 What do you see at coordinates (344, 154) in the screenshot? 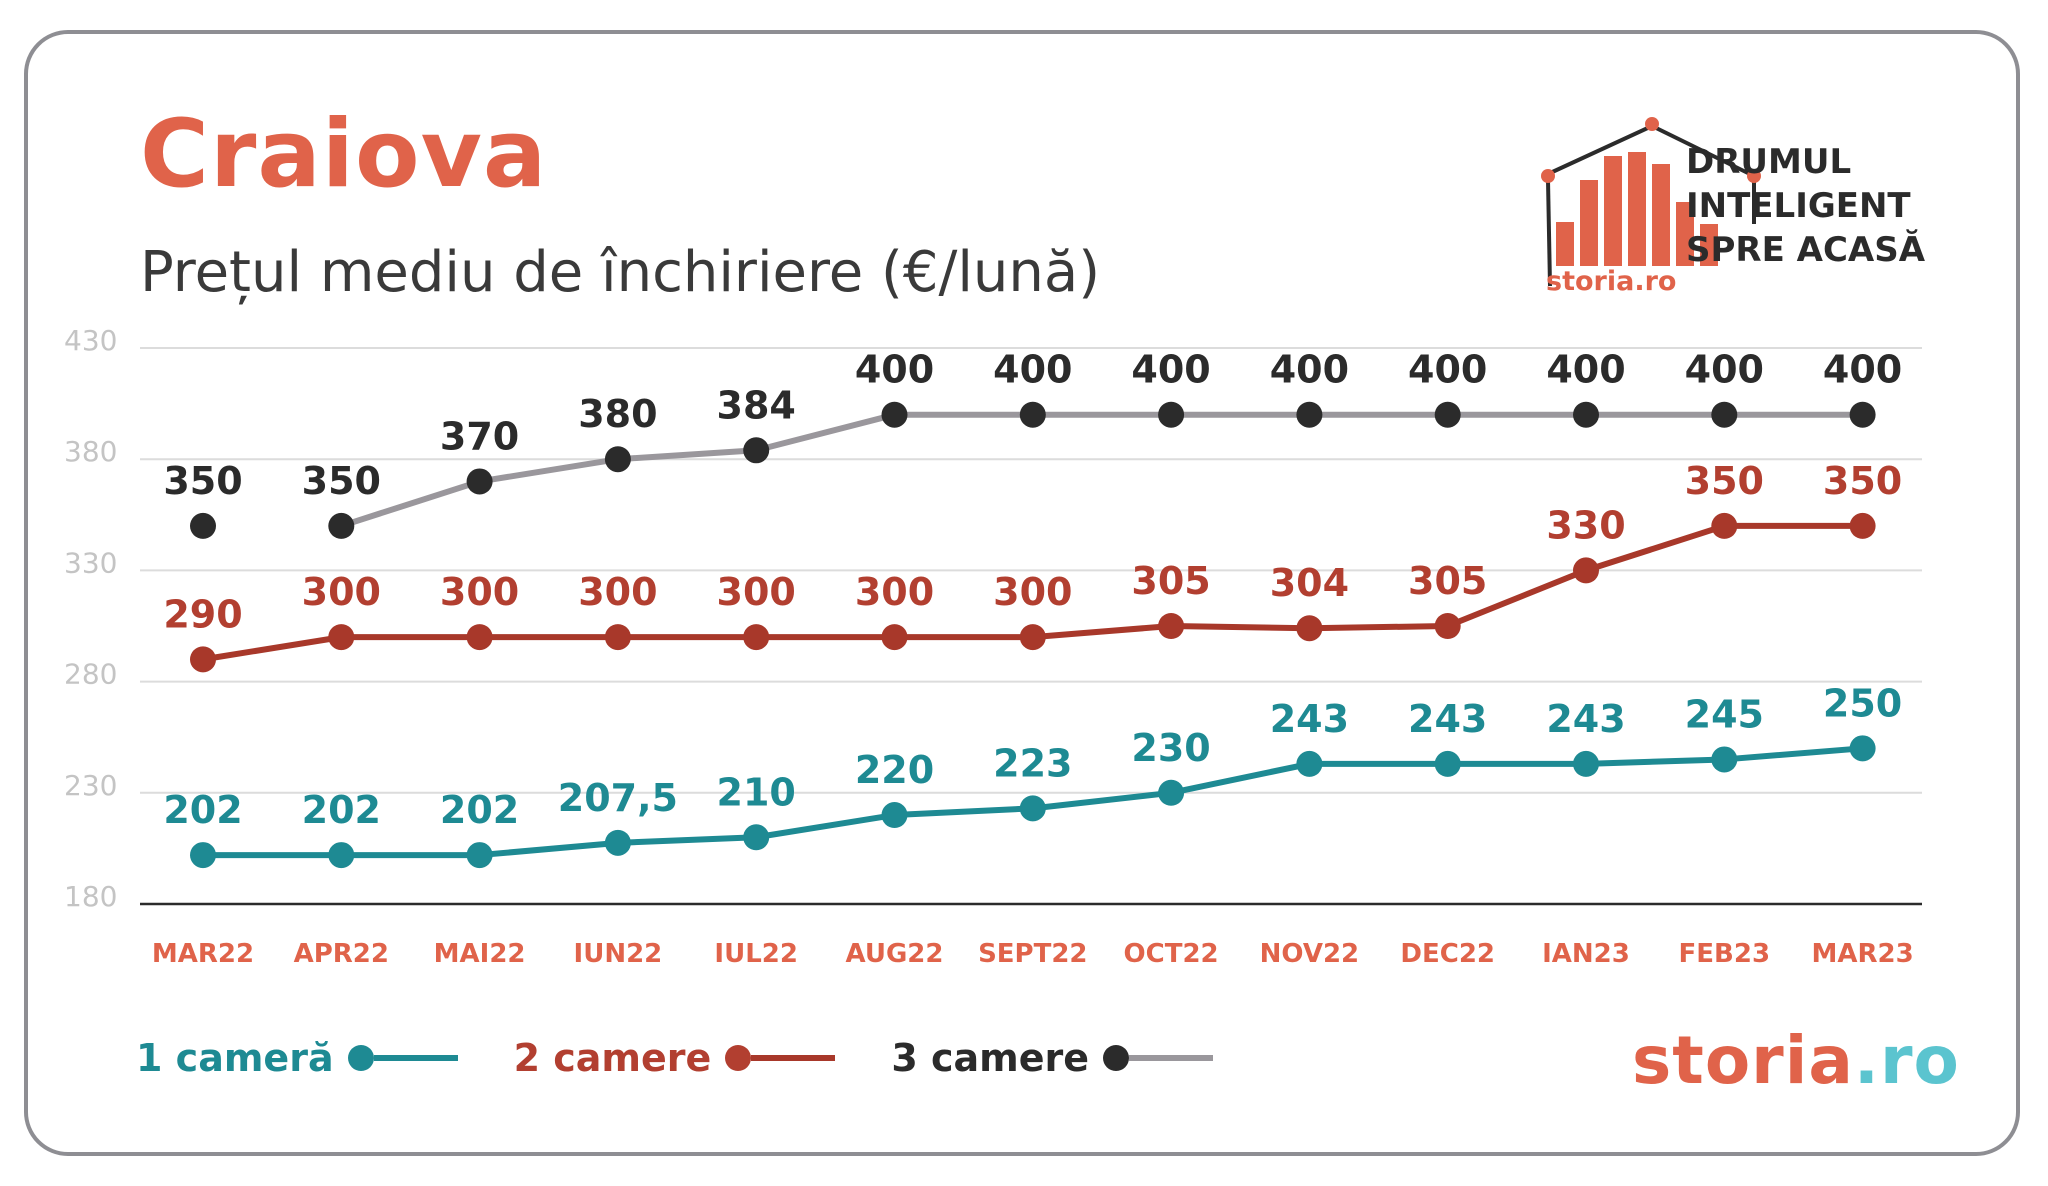
I see `chart-title: Craiova` at bounding box center [344, 154].